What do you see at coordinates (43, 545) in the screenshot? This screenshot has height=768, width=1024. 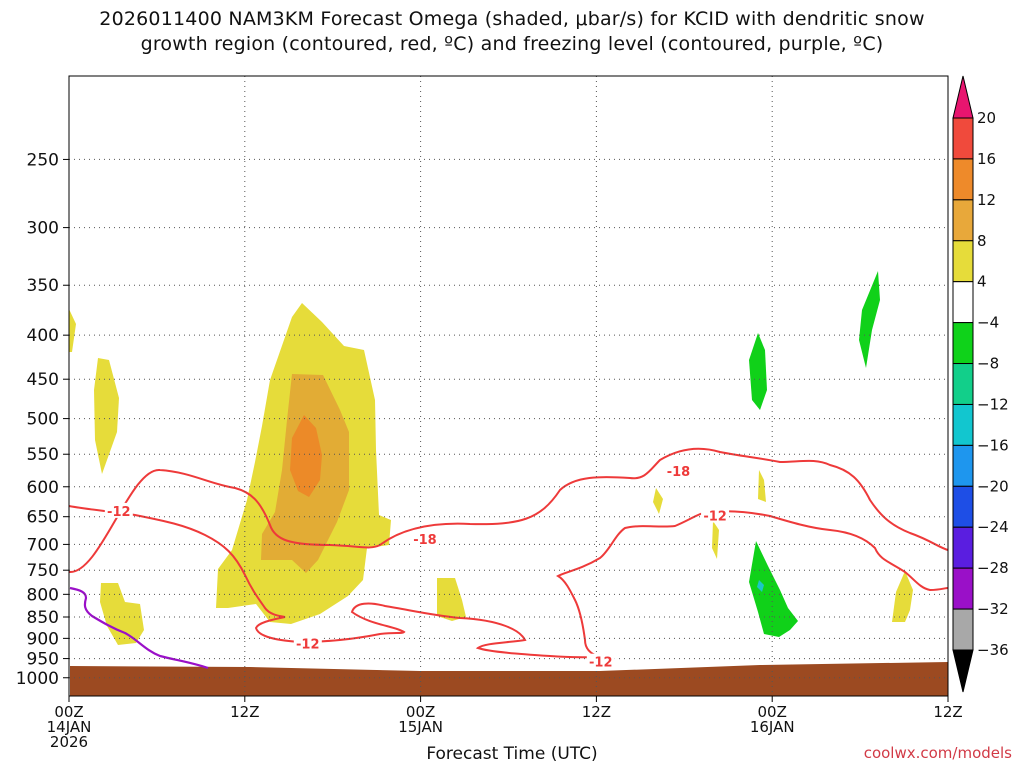 I see `y-tick-label: 700` at bounding box center [43, 545].